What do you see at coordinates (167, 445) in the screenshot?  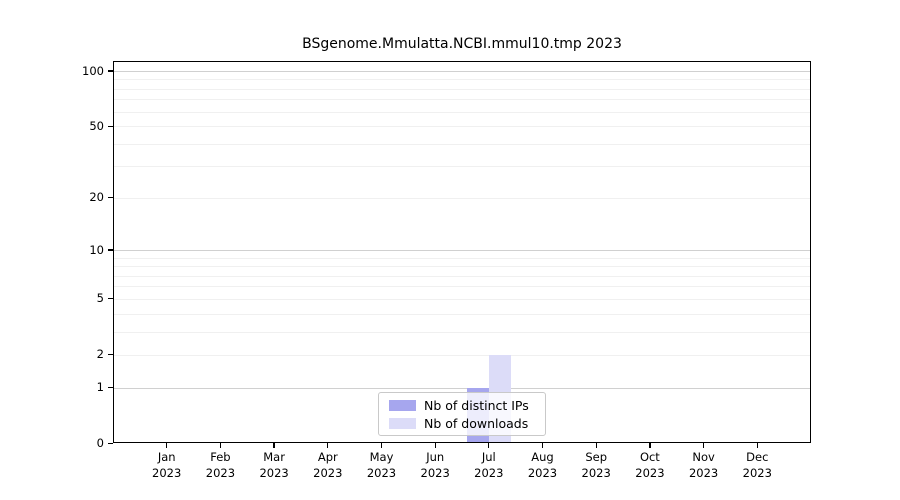 I see `x-tick-mark-jan-2023` at bounding box center [167, 445].